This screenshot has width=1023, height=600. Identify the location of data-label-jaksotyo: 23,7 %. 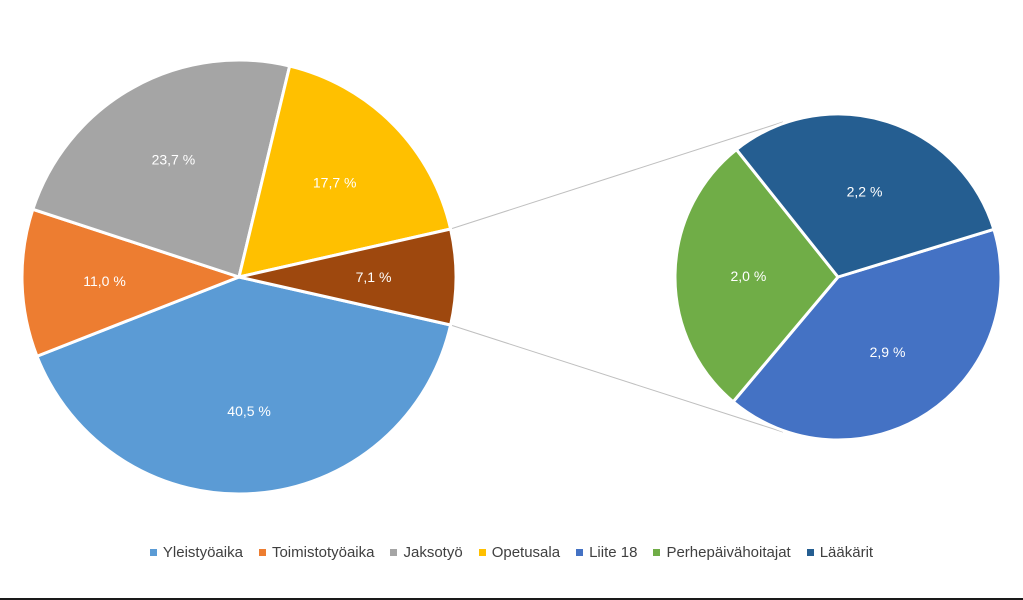
(174, 160).